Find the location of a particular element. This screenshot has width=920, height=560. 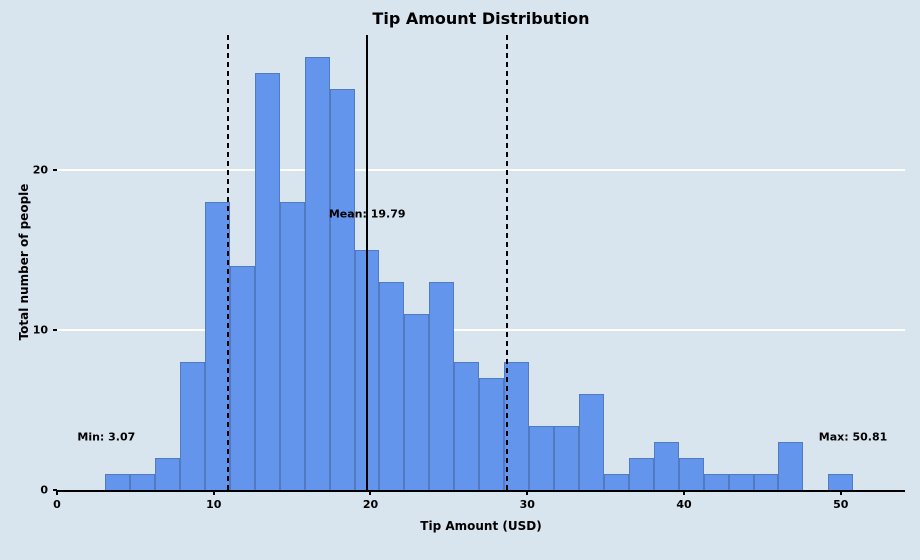

x-tick-row: 0 10 20 30 40 50 is located at coordinates (479, 503).